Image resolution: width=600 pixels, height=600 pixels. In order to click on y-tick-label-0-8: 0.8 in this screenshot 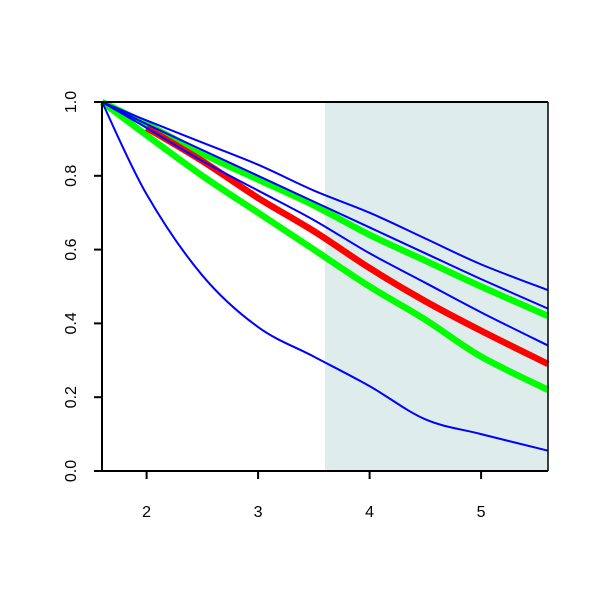, I will do `click(71, 176)`.